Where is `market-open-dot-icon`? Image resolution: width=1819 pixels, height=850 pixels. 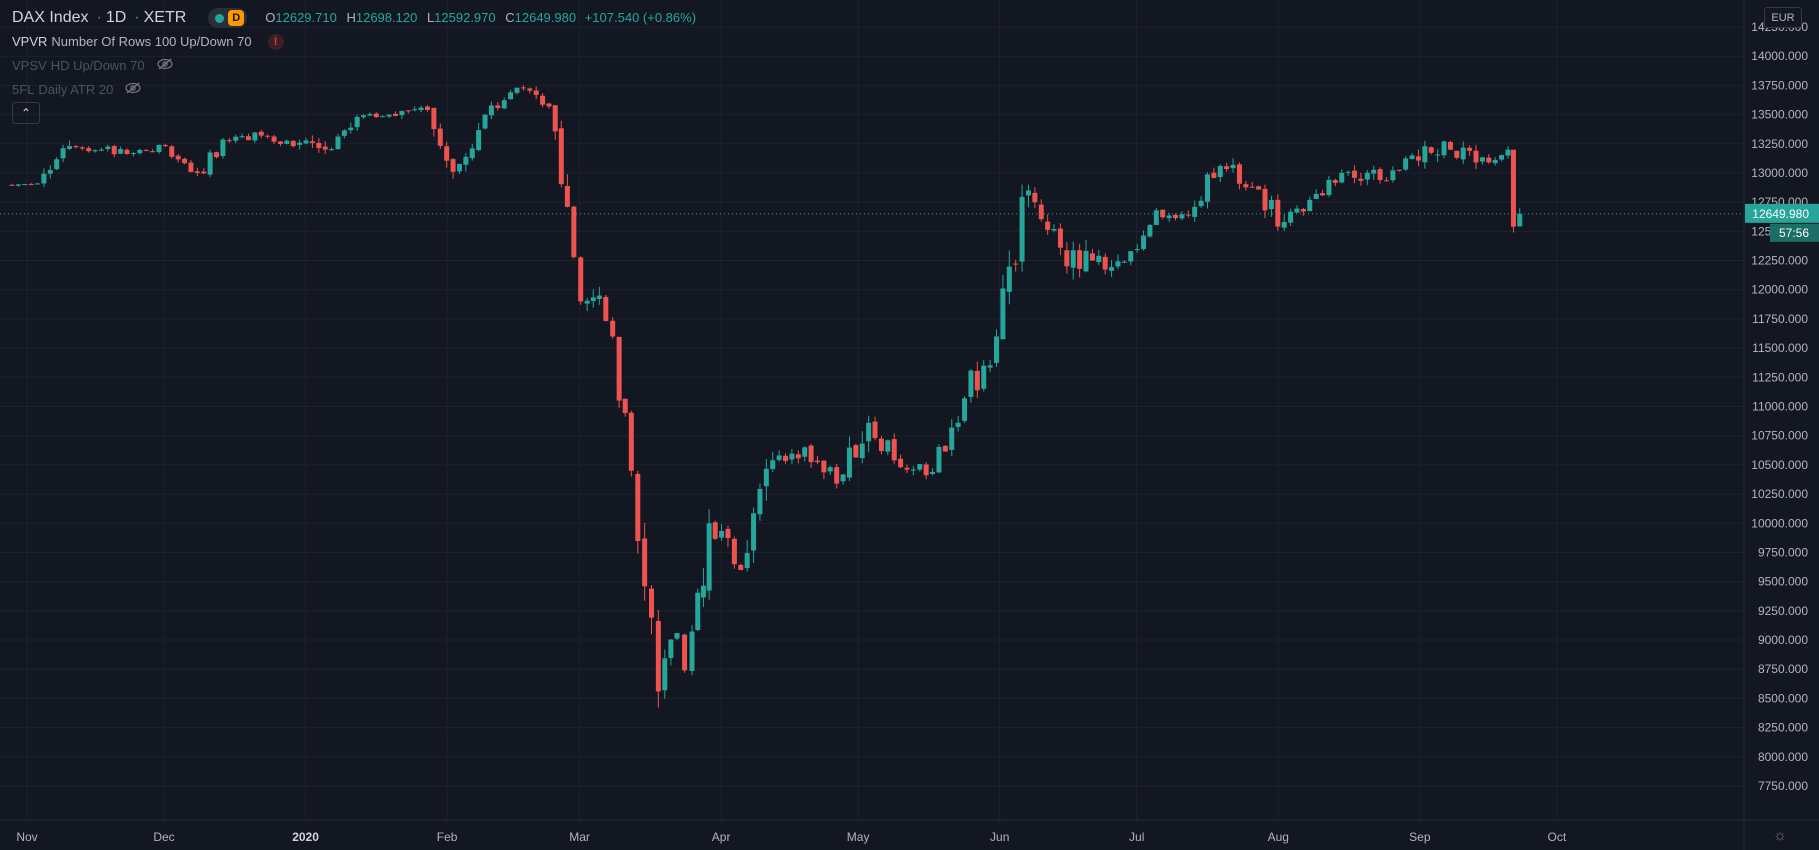
market-open-dot-icon is located at coordinates (220, 18).